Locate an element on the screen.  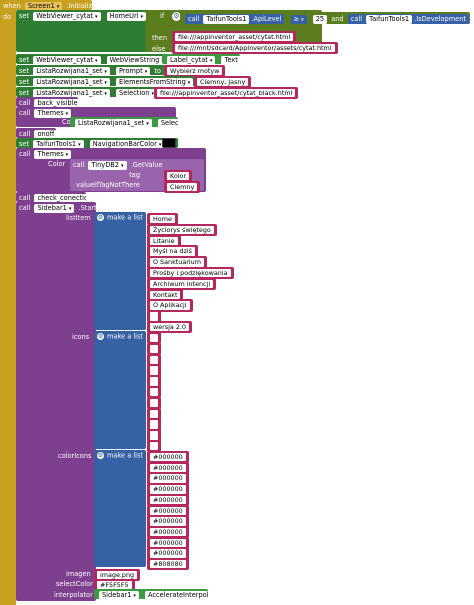
call-back-visible-block: call back_visible▾ is located at coordinates (47, 102).